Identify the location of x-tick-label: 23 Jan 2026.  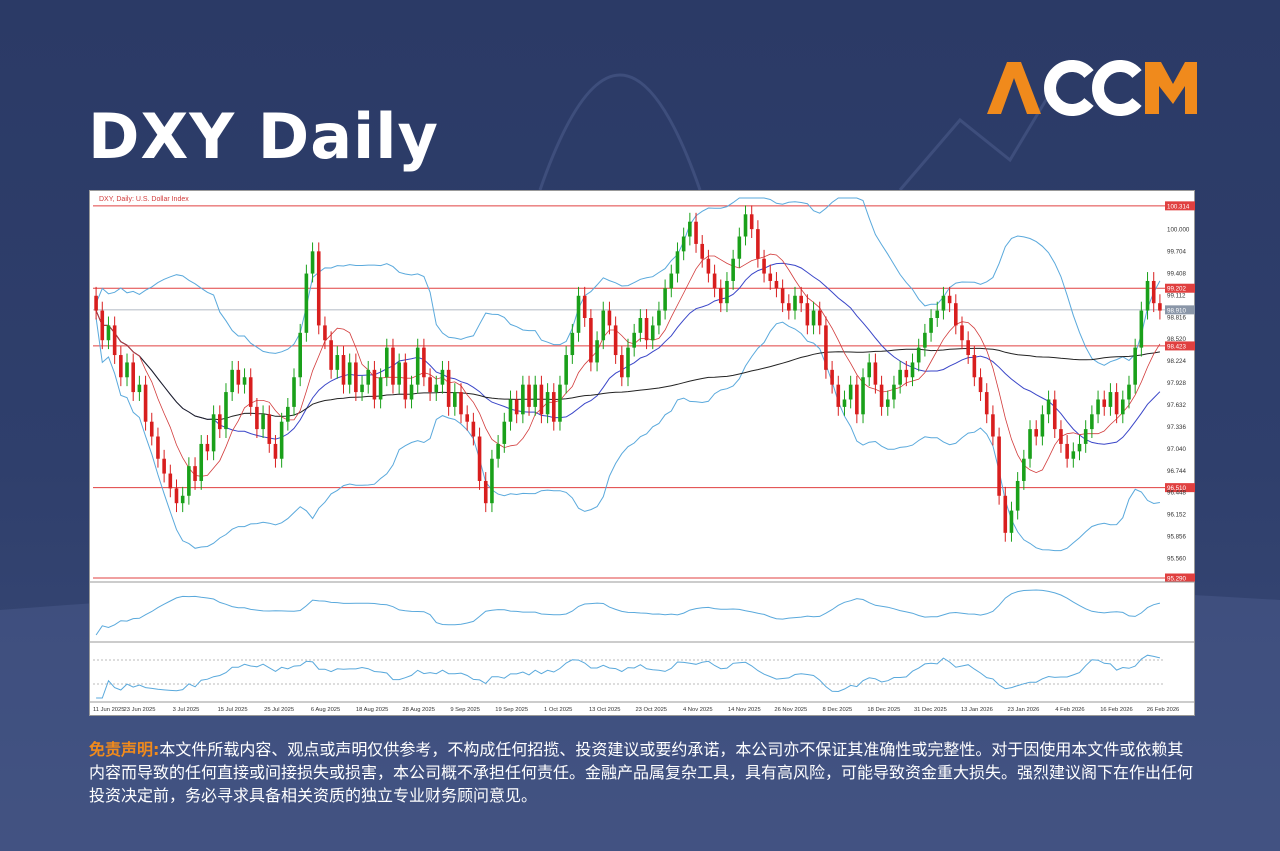
(1023, 710).